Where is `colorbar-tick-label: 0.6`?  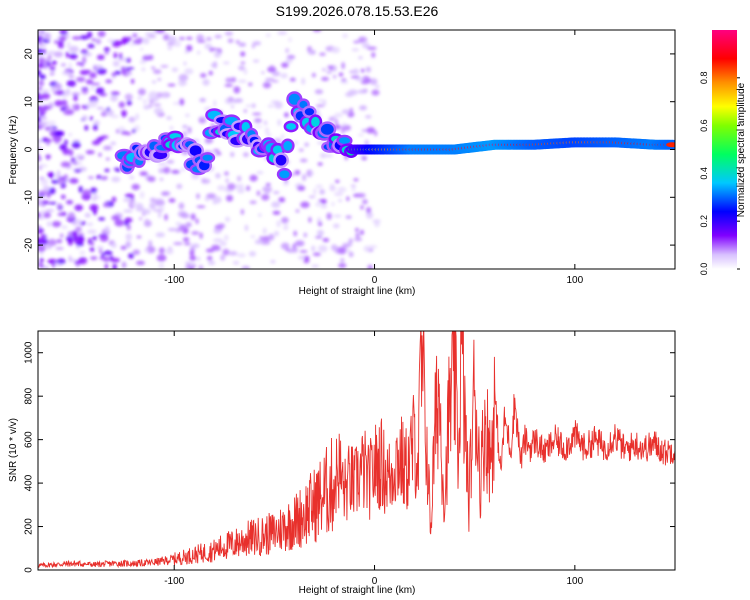 colorbar-tick-label: 0.6 is located at coordinates (704, 125).